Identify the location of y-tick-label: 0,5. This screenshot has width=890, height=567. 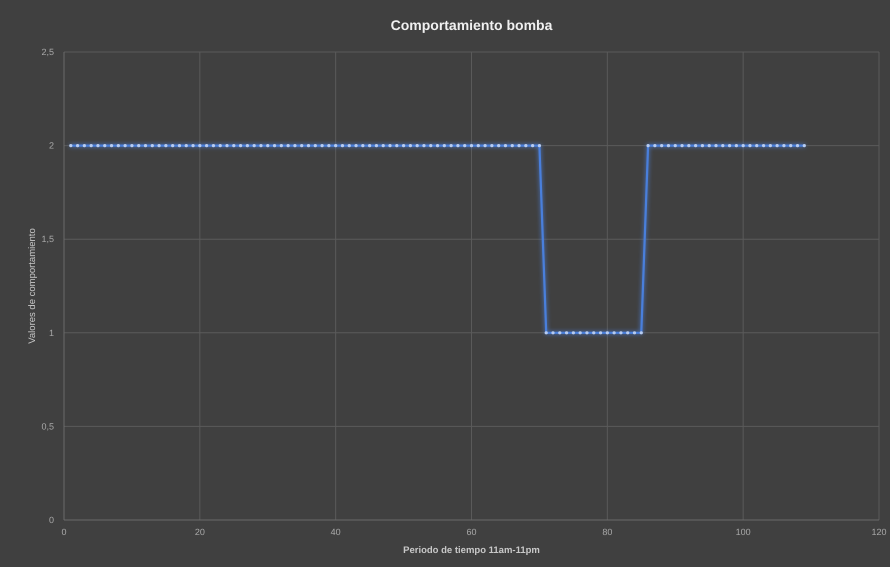
(47, 426).